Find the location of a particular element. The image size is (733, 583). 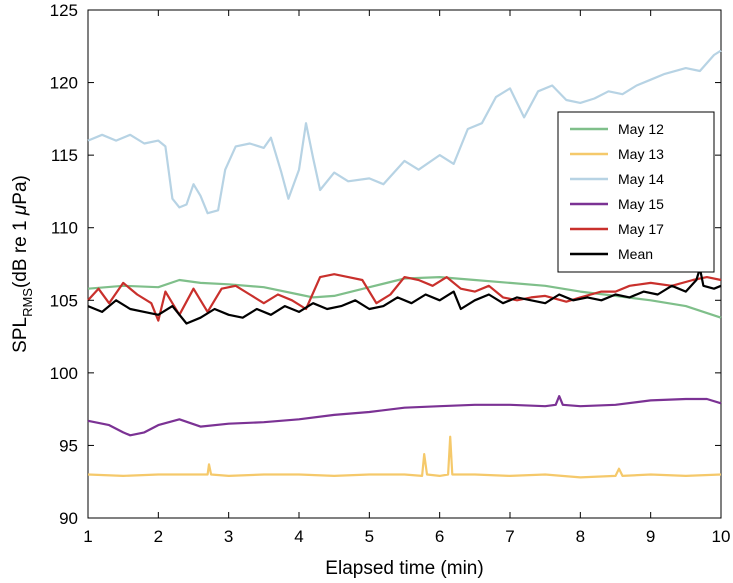

legend-item-label: Mean is located at coordinates (635, 254).